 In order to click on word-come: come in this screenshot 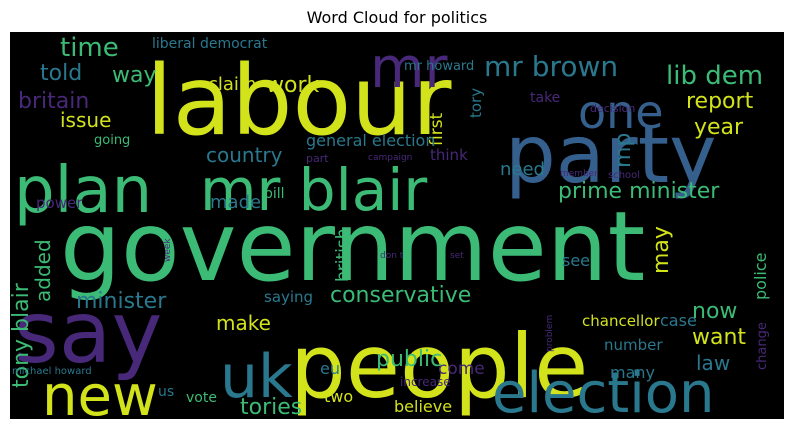, I will do `click(461, 369)`.